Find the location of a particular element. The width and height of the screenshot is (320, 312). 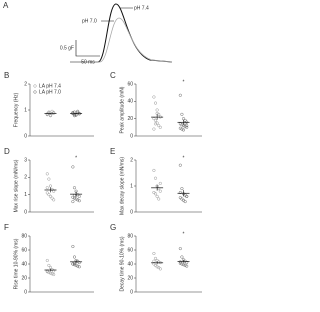

panel-label: B is located at coordinates (6, 75).